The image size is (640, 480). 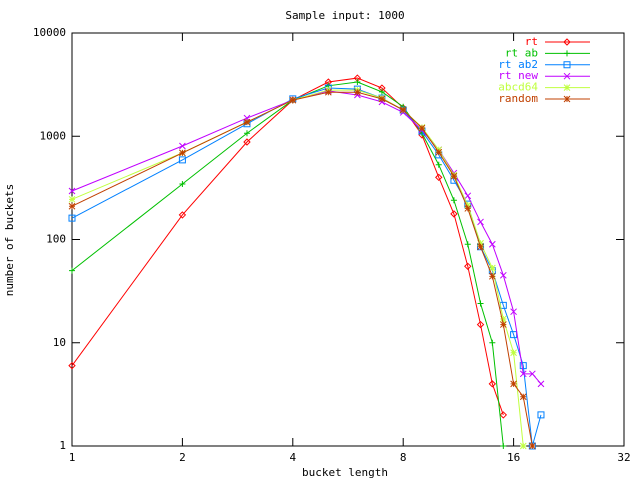 I want to click on legend-label: rt new, so click(x=518, y=75).